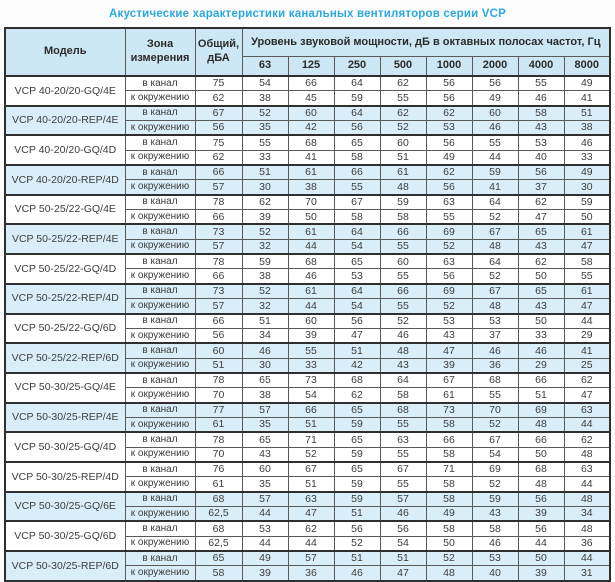 This screenshot has width=615, height=582. I want to click on total-dba-value: 66, so click(218, 276).